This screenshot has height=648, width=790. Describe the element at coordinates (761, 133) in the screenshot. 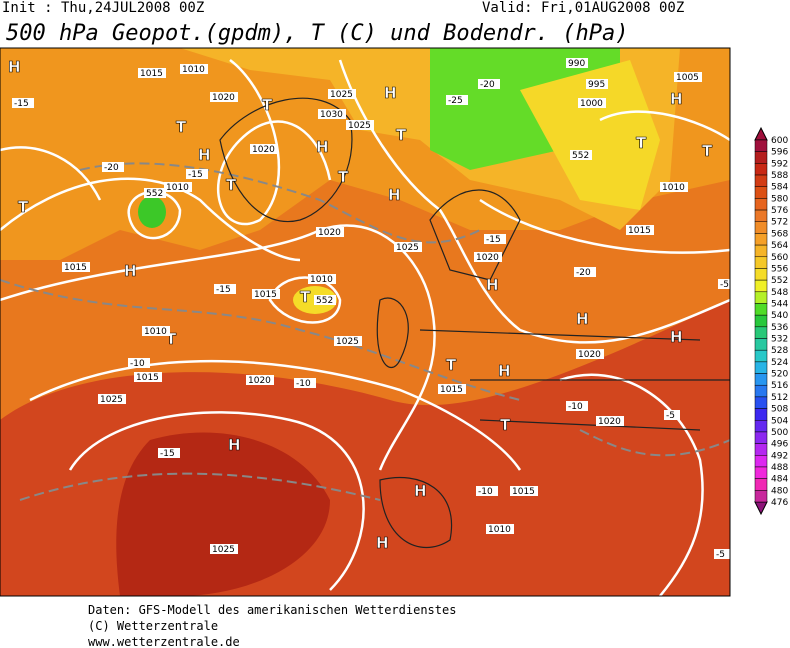

I see `colorbar-arrow` at that location.